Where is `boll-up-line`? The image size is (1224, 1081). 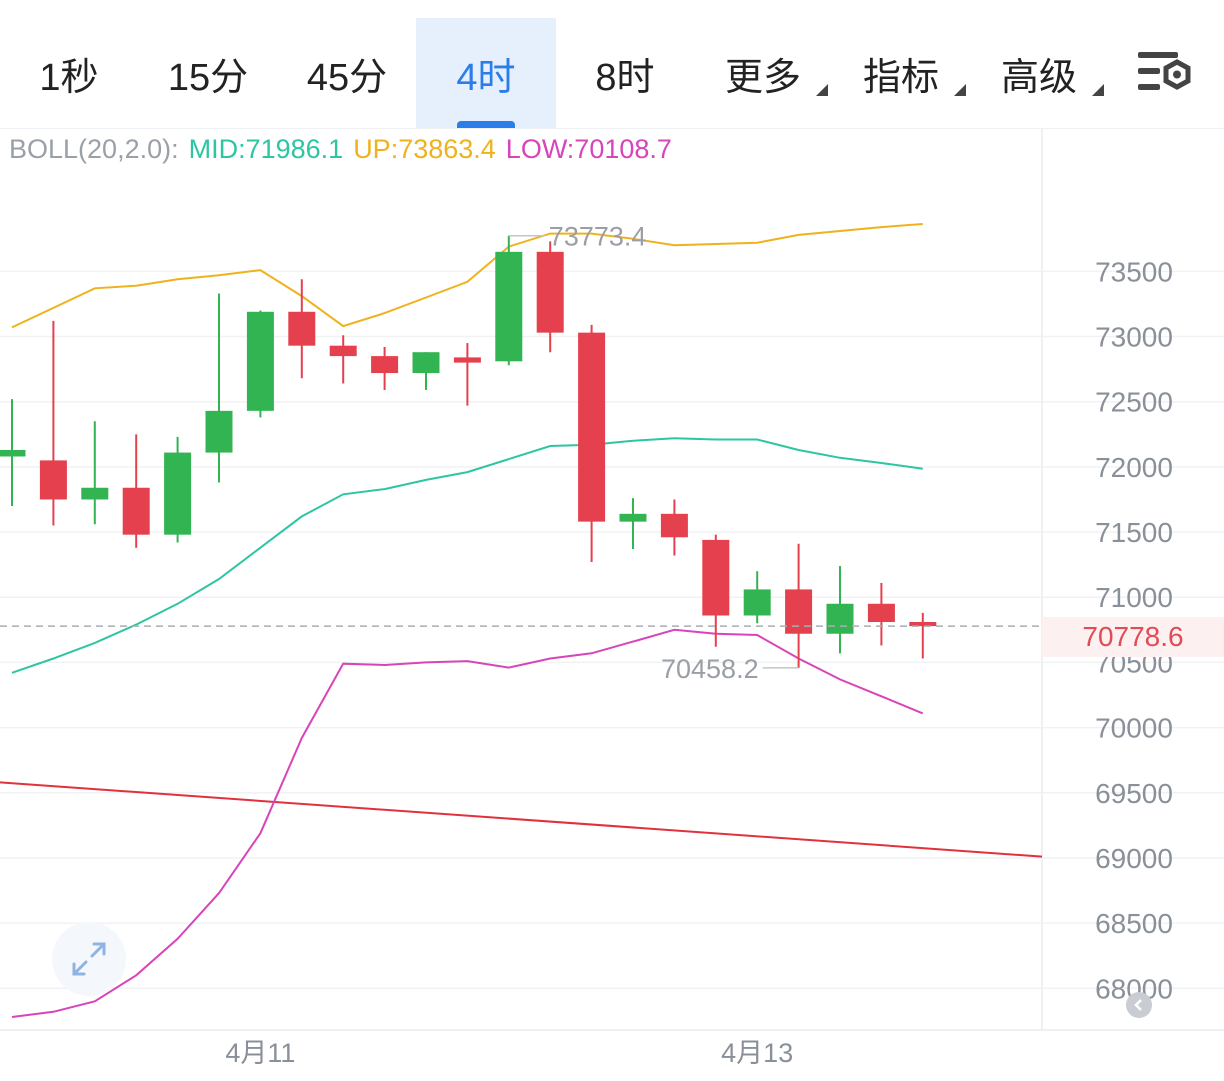 boll-up-line is located at coordinates (467, 276).